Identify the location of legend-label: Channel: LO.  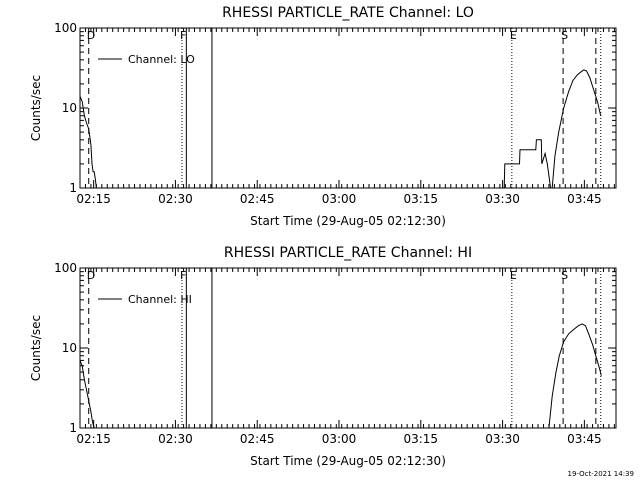
(161, 59).